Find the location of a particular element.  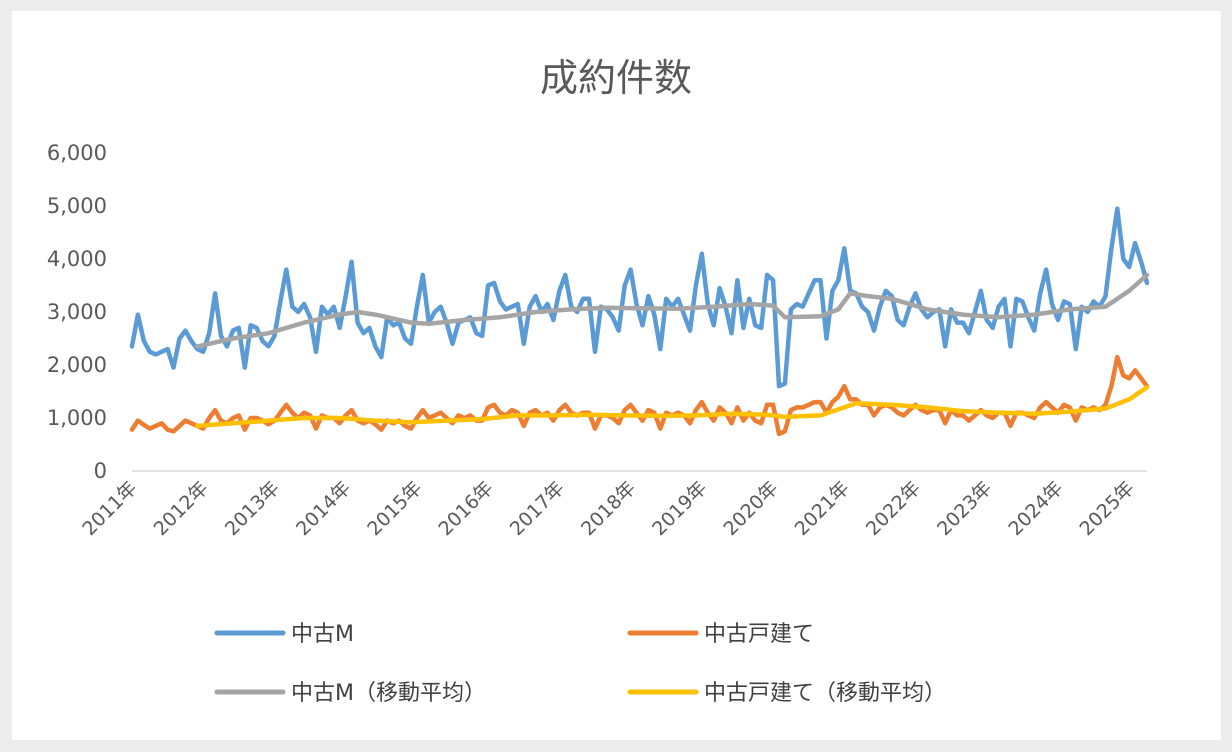

x-tick-label: 2024年 is located at coordinates (1035, 508).